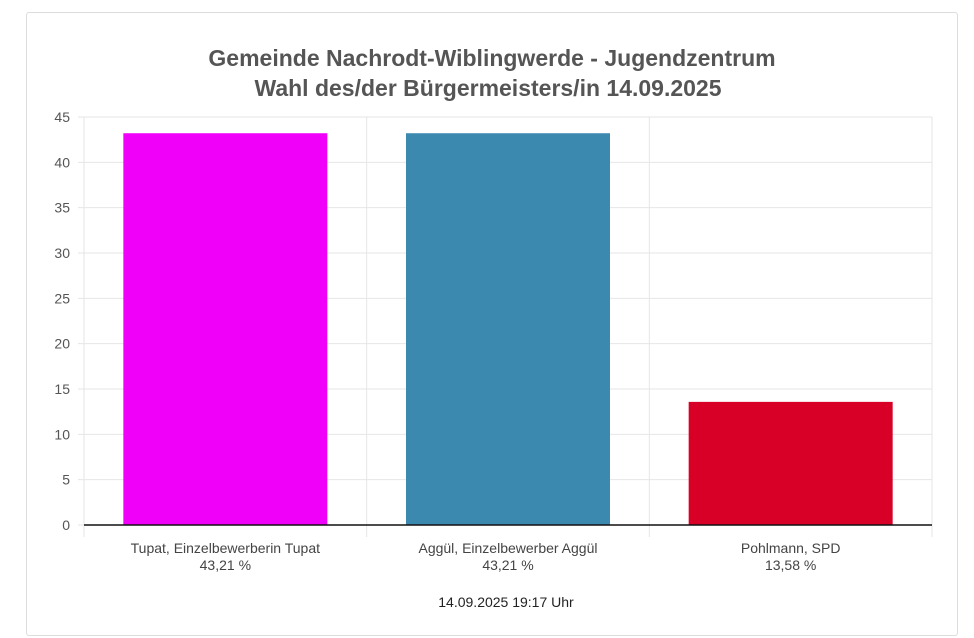  Describe the element at coordinates (62, 389) in the screenshot. I see `y-tick-label: 15` at that location.